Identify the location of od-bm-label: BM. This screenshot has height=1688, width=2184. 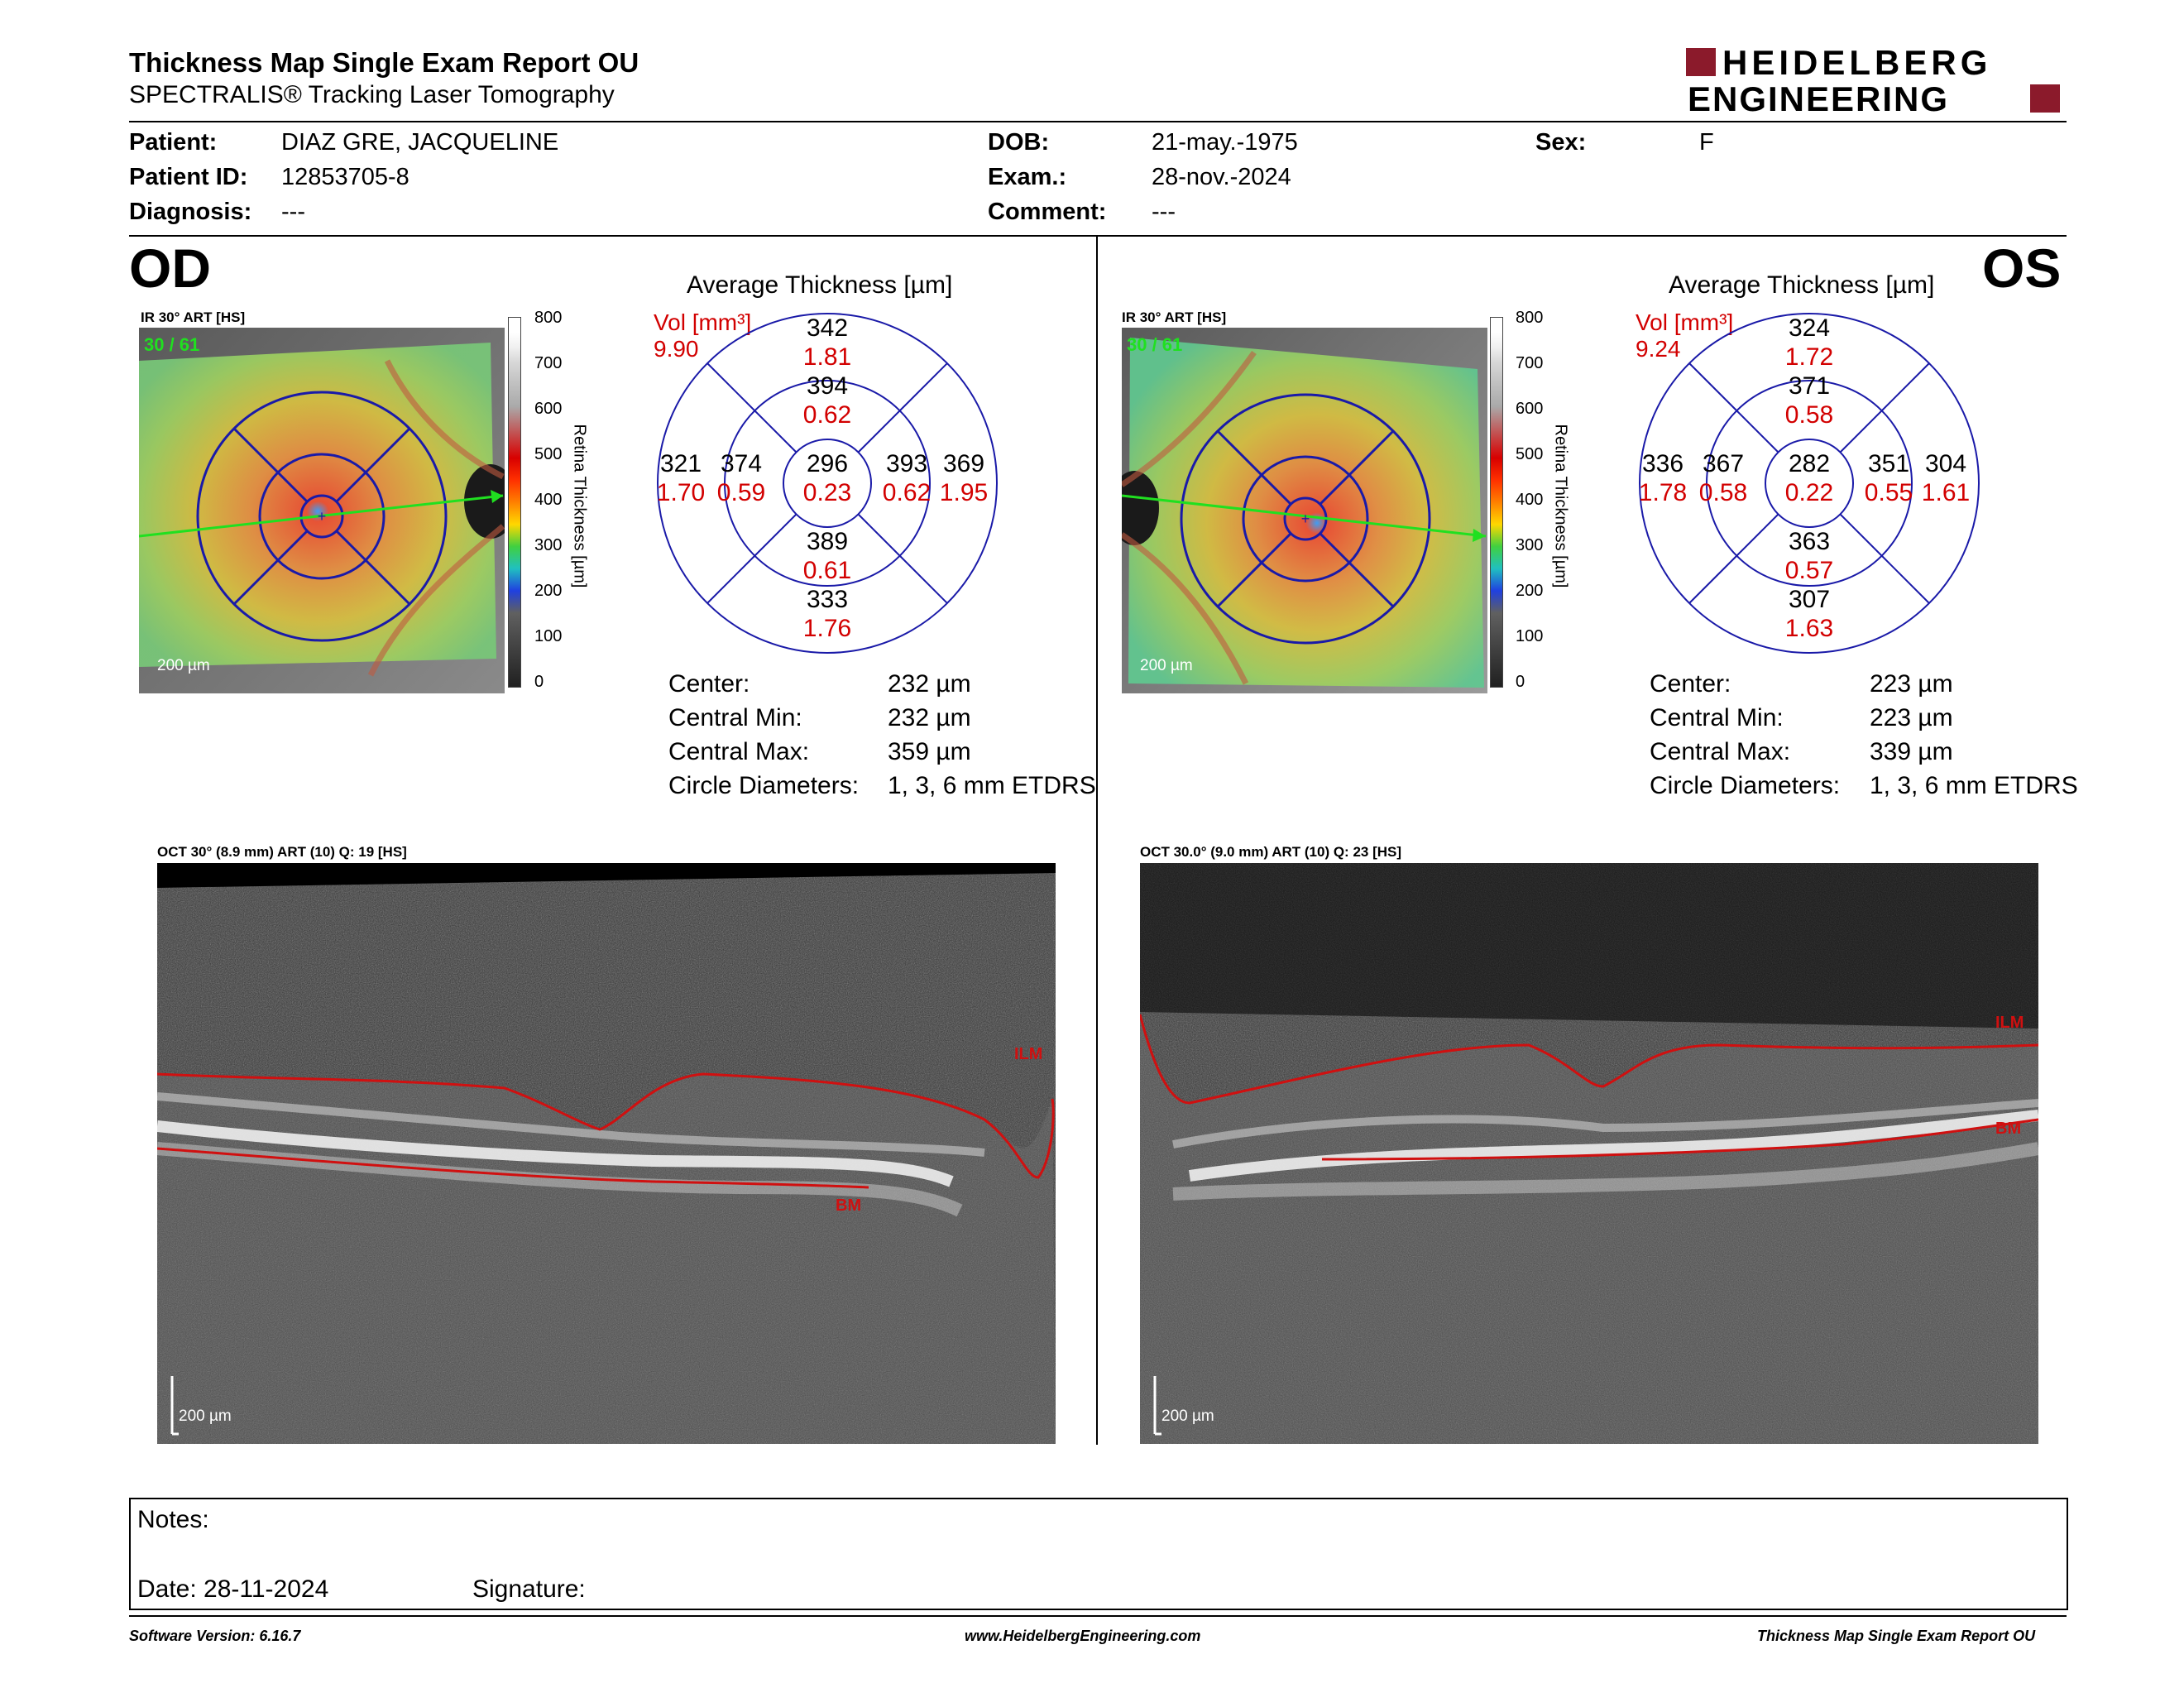
(849, 1205).